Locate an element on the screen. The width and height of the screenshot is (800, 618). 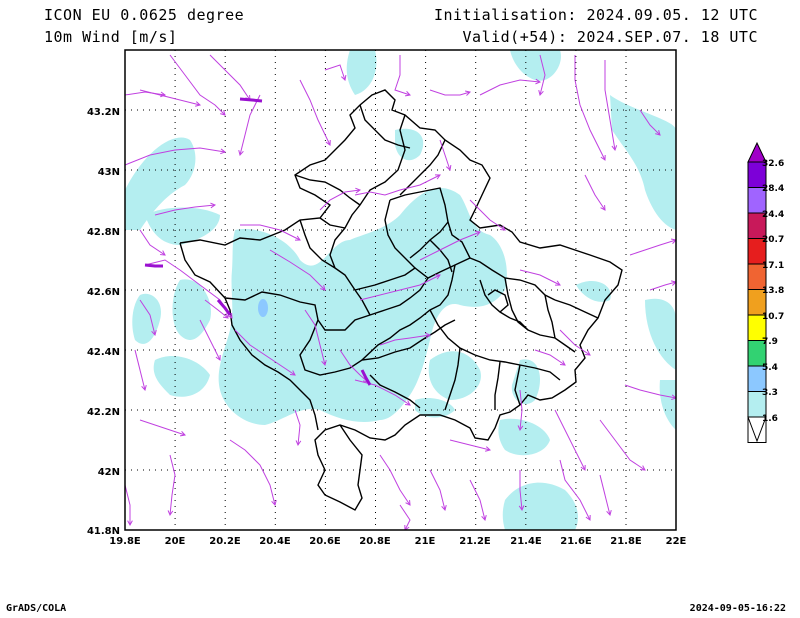
footer-credit: GrADS/COLA is located at coordinates (36, 608).